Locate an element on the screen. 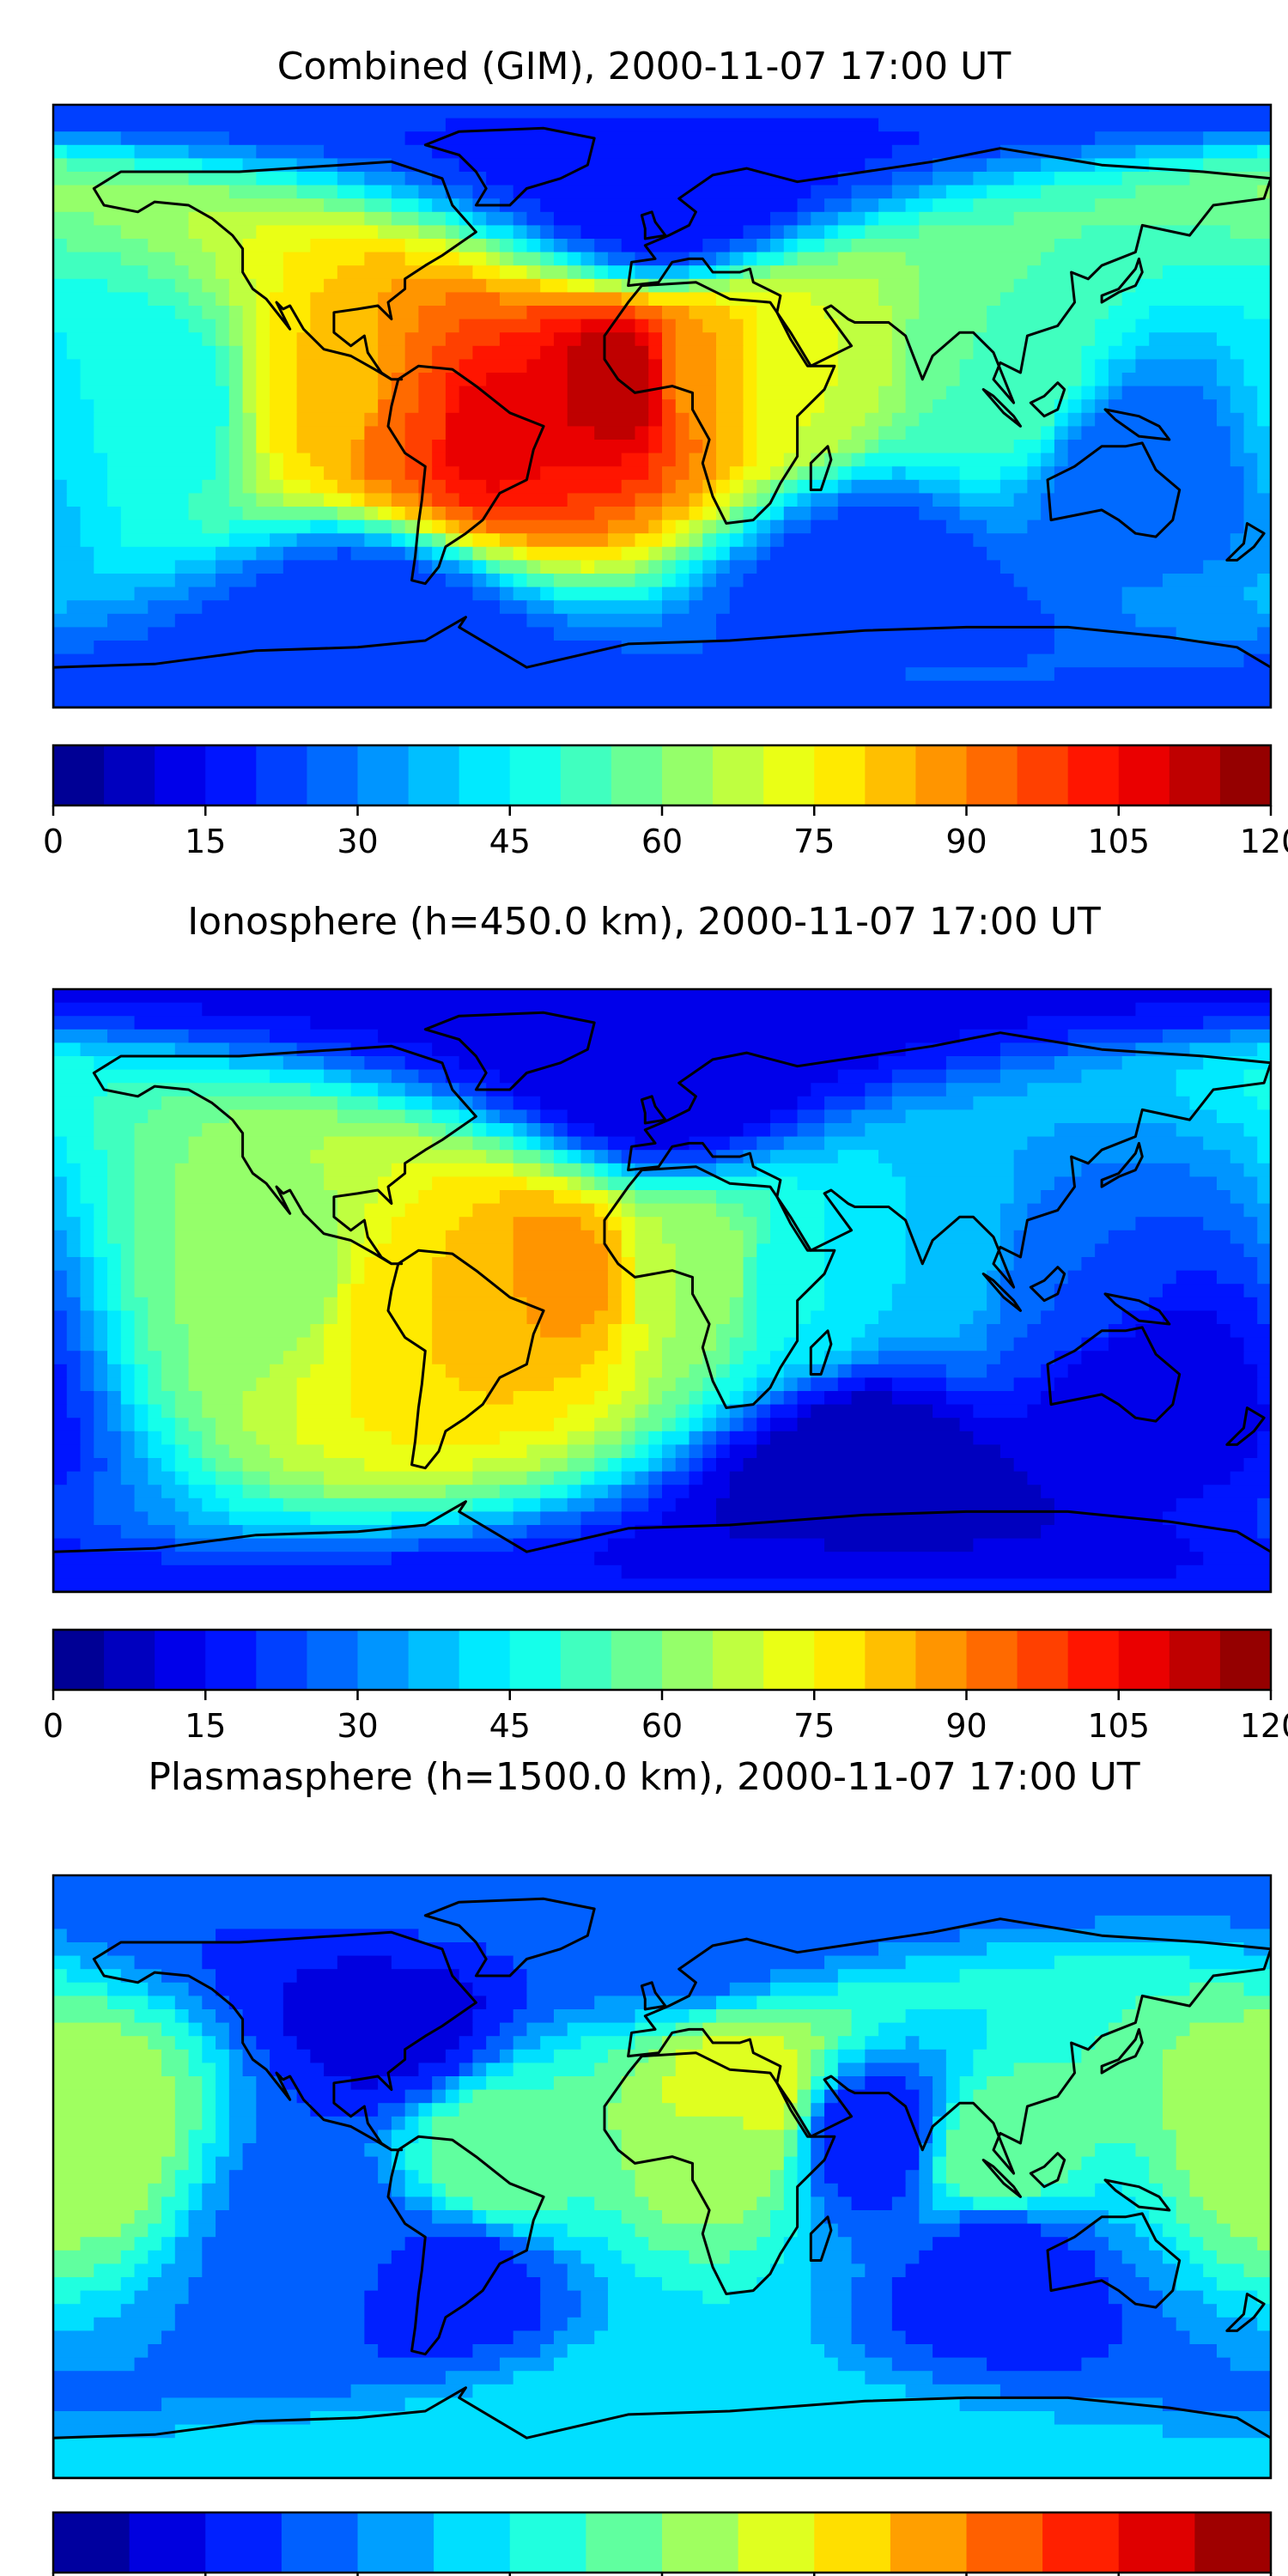  chart-title: Combined (GIM), 2000-11-07 17:00 UT is located at coordinates (644, 66).